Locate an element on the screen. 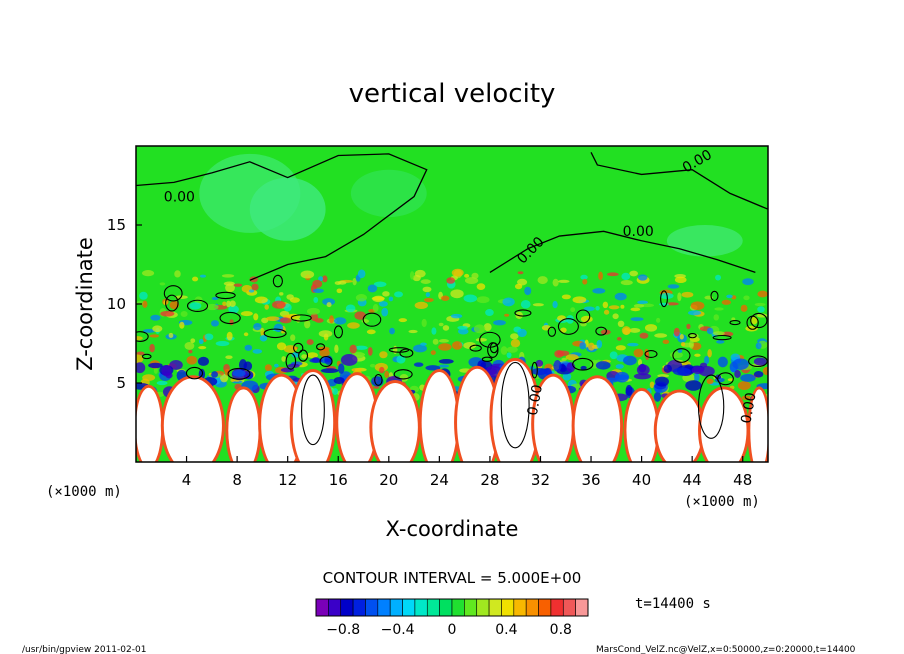 This screenshot has height=654, width=904. colorbar-tick-label: 0 is located at coordinates (452, 630).